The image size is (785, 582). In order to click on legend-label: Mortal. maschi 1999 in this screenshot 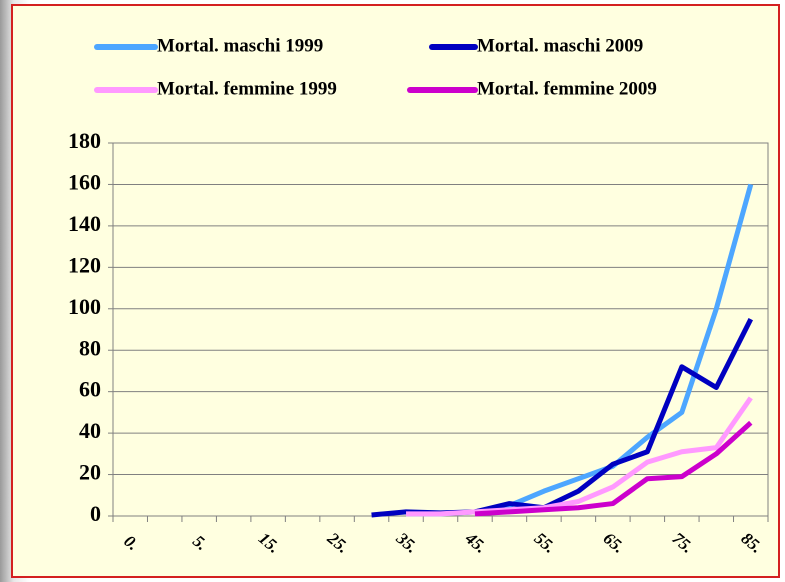, I will do `click(240, 45)`.